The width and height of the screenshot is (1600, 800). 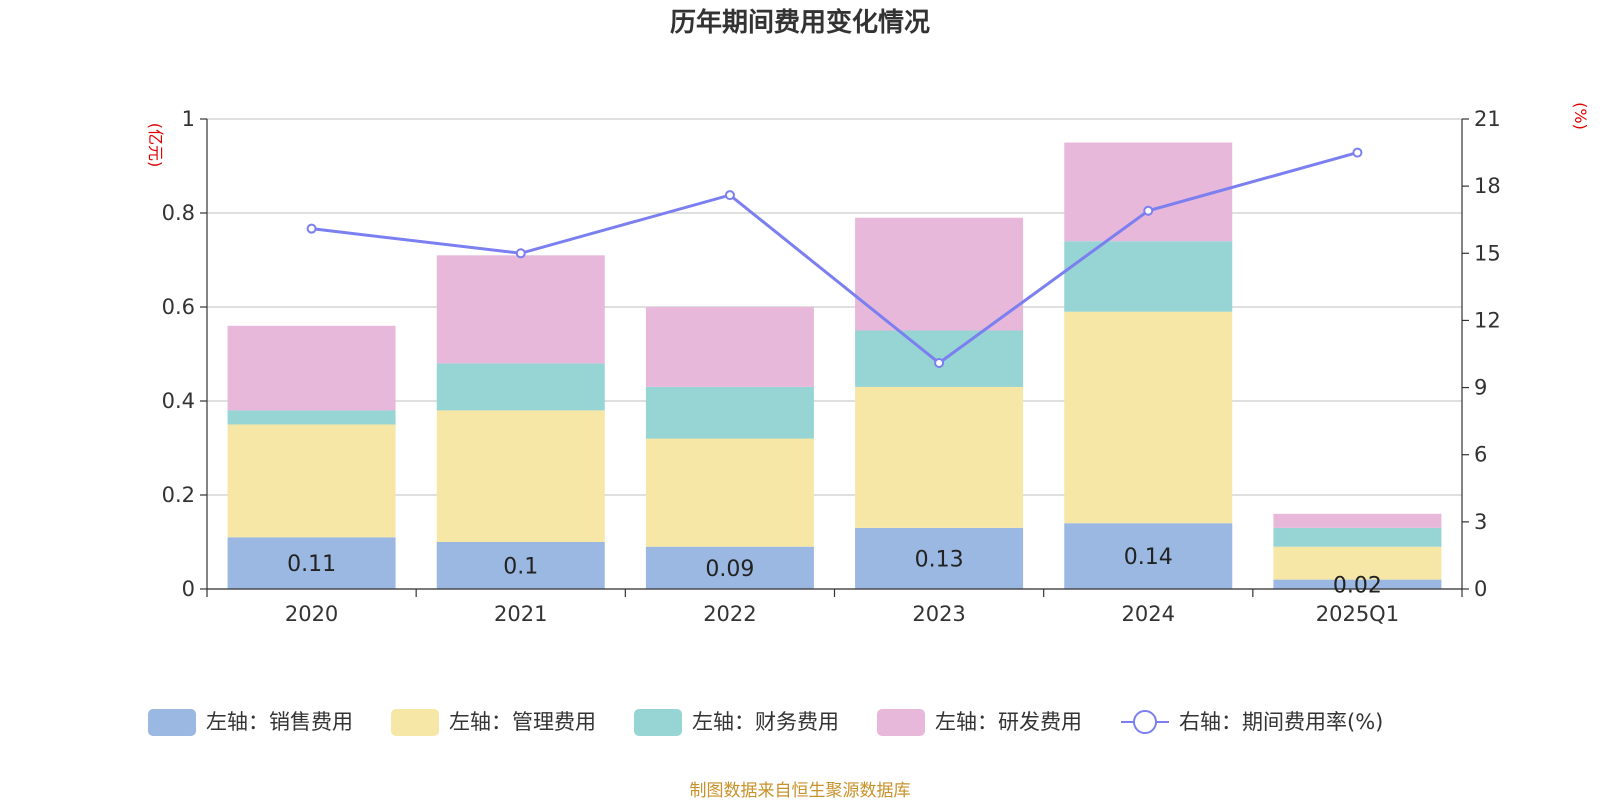 I want to click on legend-label: 左轴：管理费用, so click(x=522, y=722).